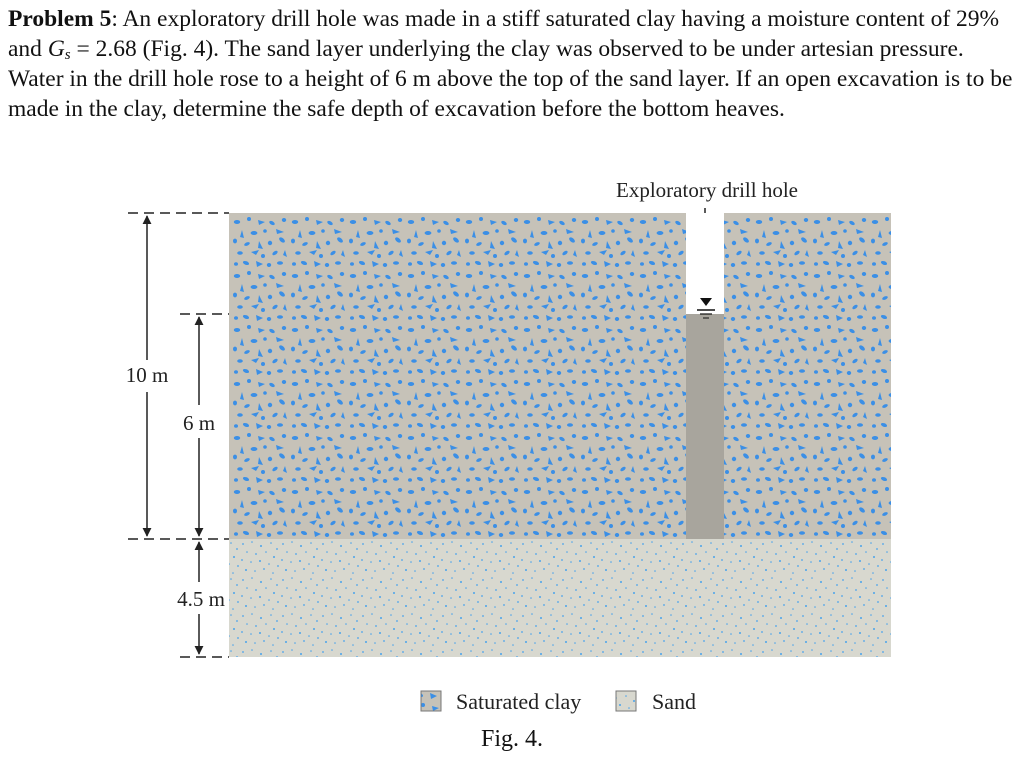 The width and height of the screenshot is (1024, 763). I want to click on legend-sand-label: Sand, so click(674, 701).